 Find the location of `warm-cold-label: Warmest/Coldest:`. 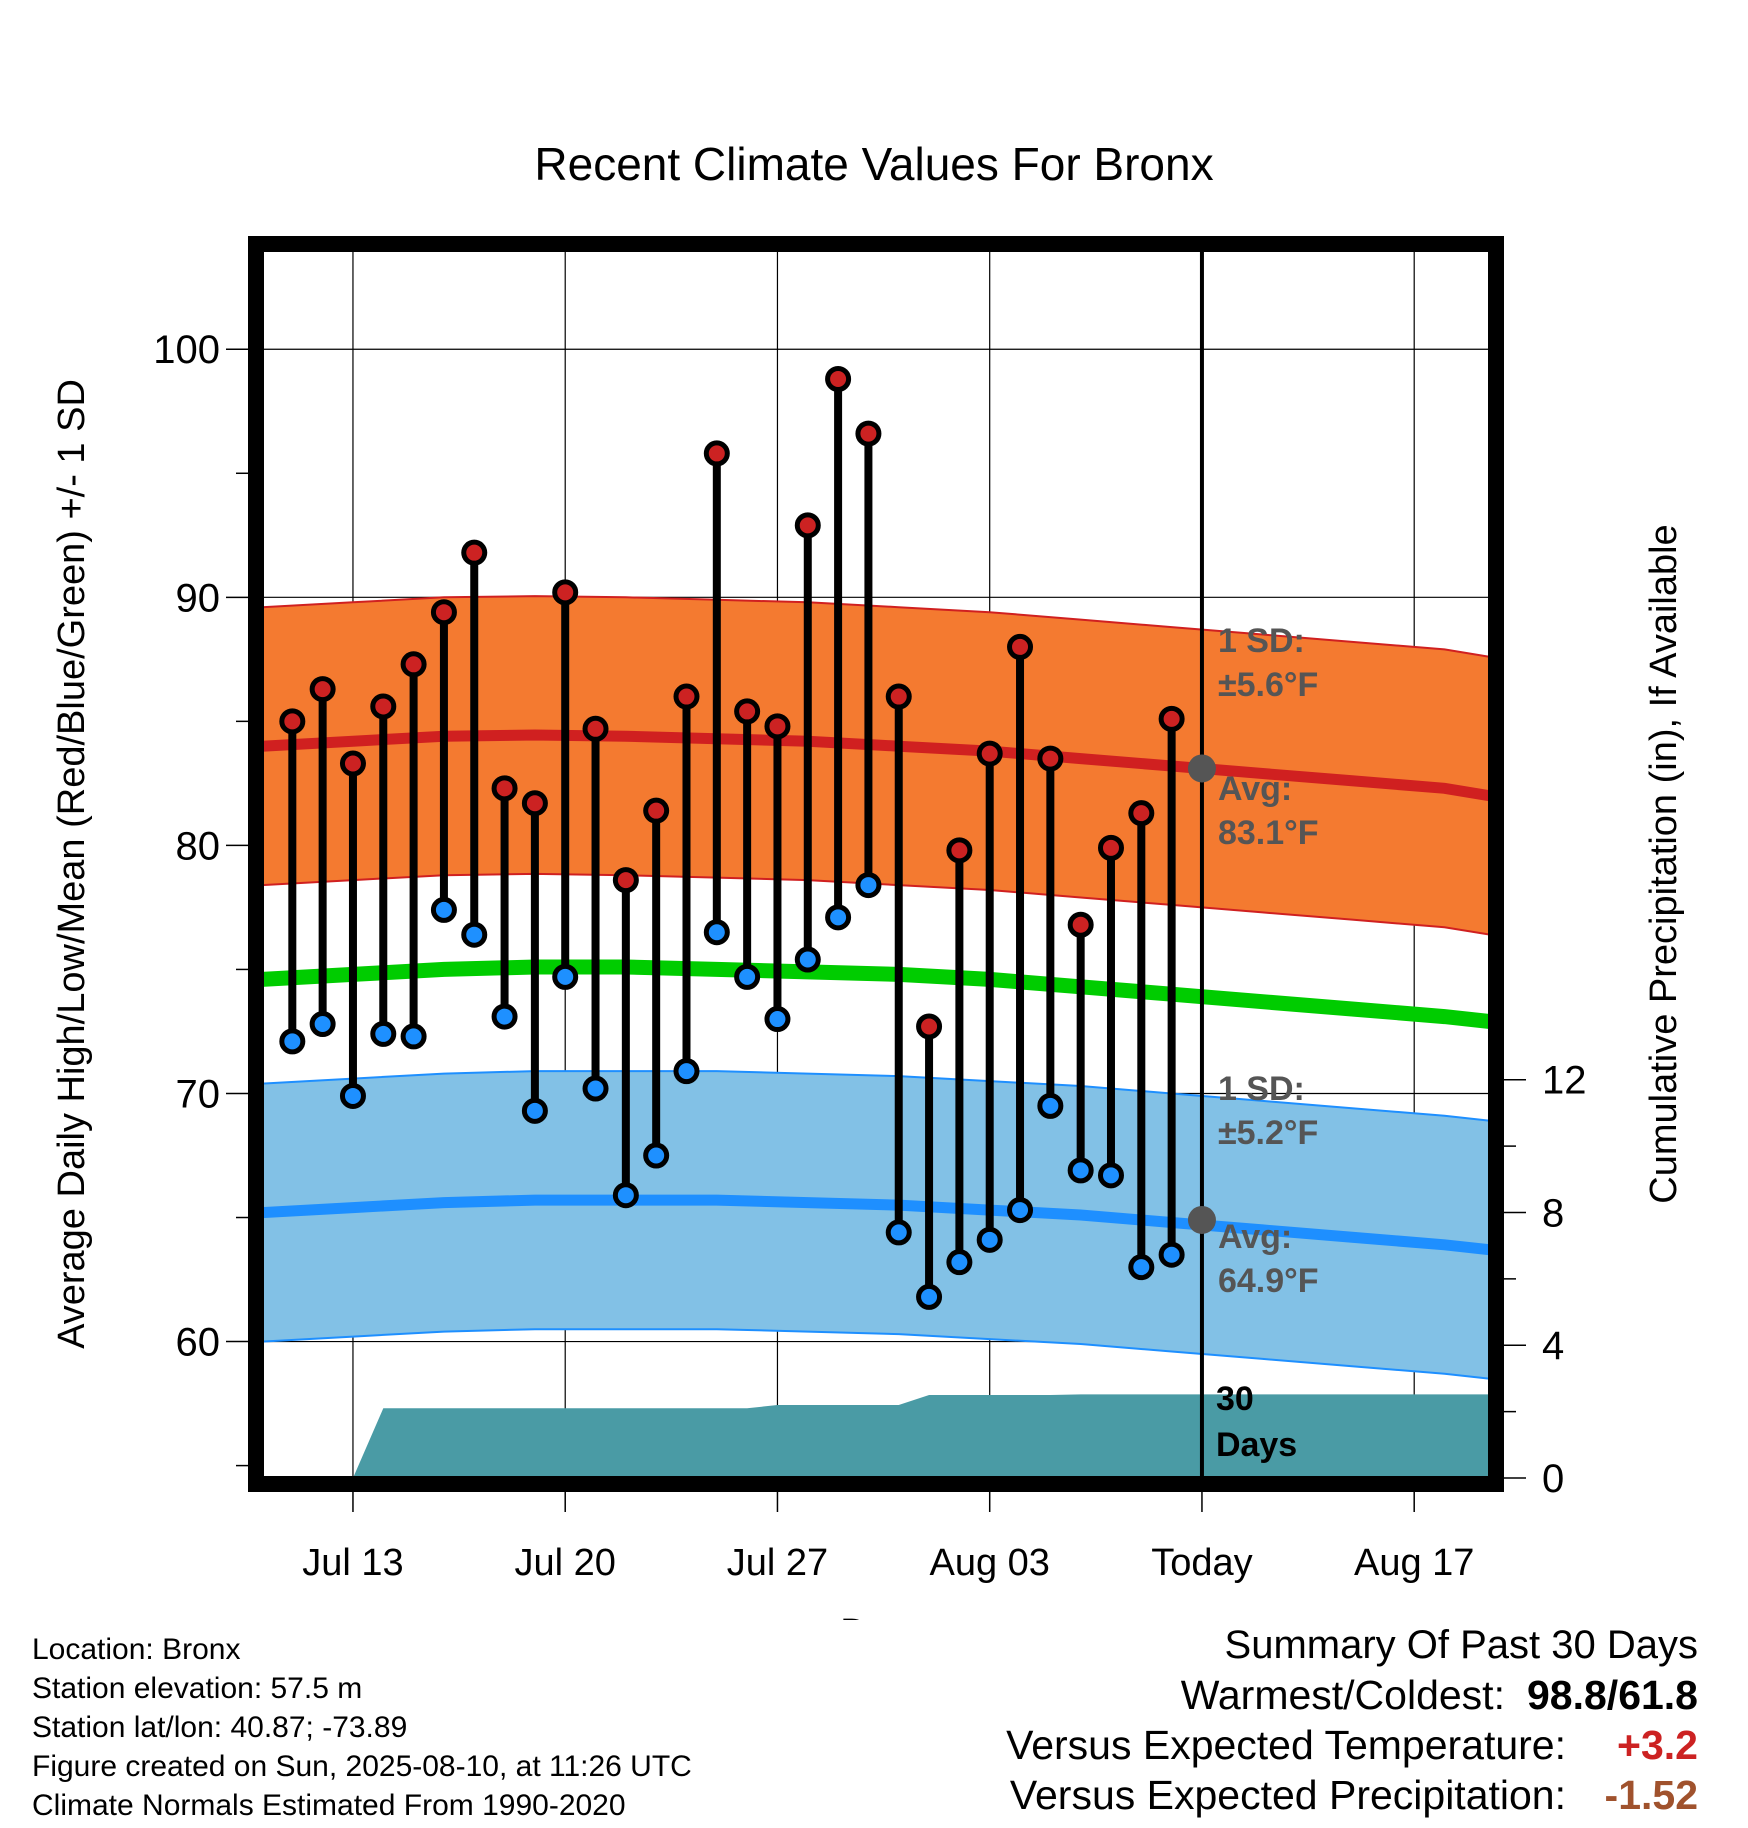

warm-cold-label: Warmest/Coldest: is located at coordinates (1342, 1695).